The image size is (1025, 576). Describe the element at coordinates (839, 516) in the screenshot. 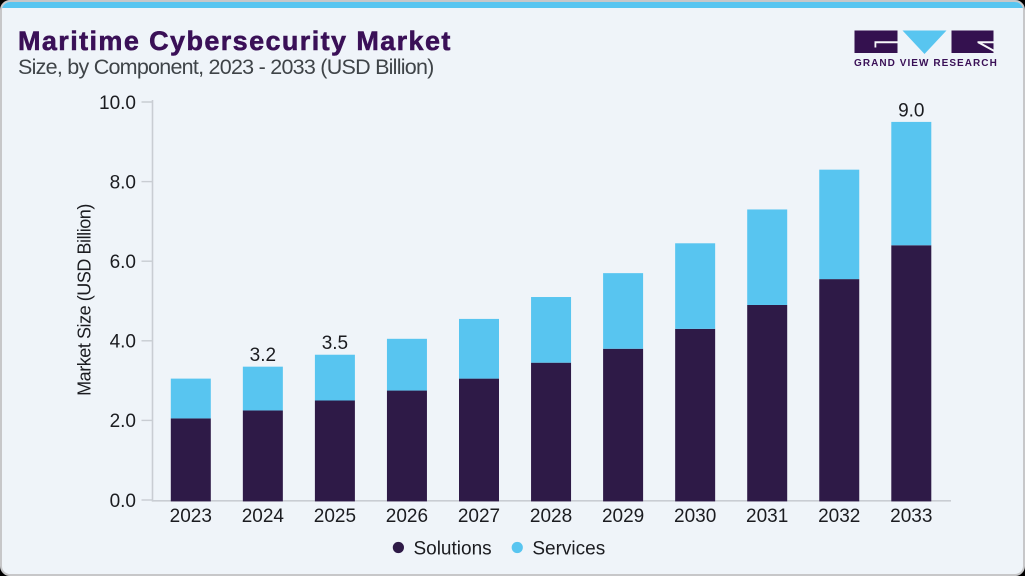

I see `x-axis-category-label: 2032` at that location.